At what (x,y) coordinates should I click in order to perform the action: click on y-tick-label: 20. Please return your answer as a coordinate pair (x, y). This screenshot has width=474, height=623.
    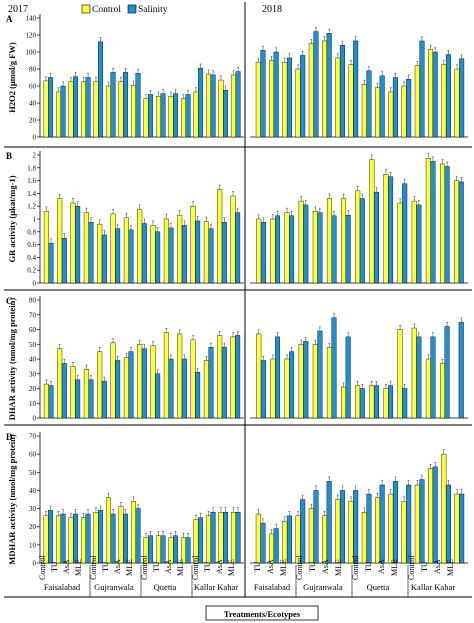
    Looking at the image, I should click on (33, 527).